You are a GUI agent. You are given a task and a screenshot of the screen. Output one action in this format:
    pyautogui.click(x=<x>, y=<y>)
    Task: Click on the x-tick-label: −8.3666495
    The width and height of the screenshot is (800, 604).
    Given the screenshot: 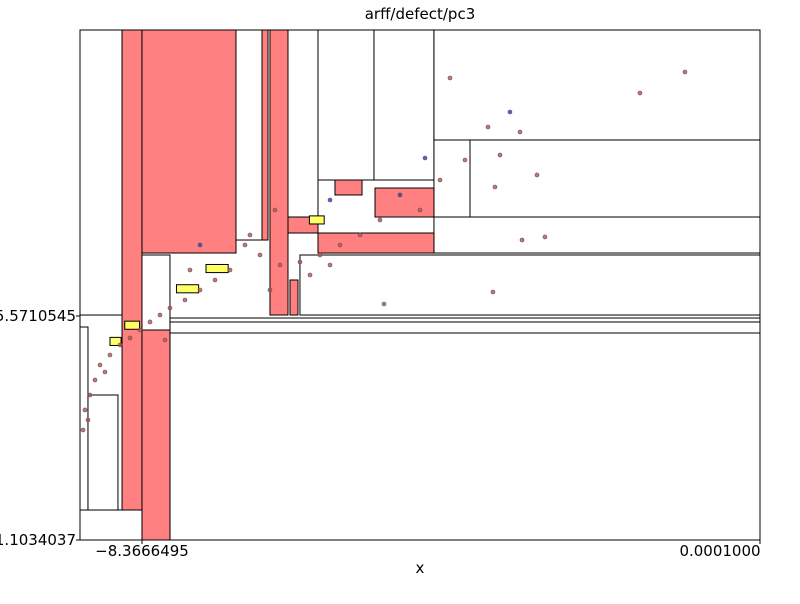 What is the action you would take?
    pyautogui.click(x=142, y=551)
    